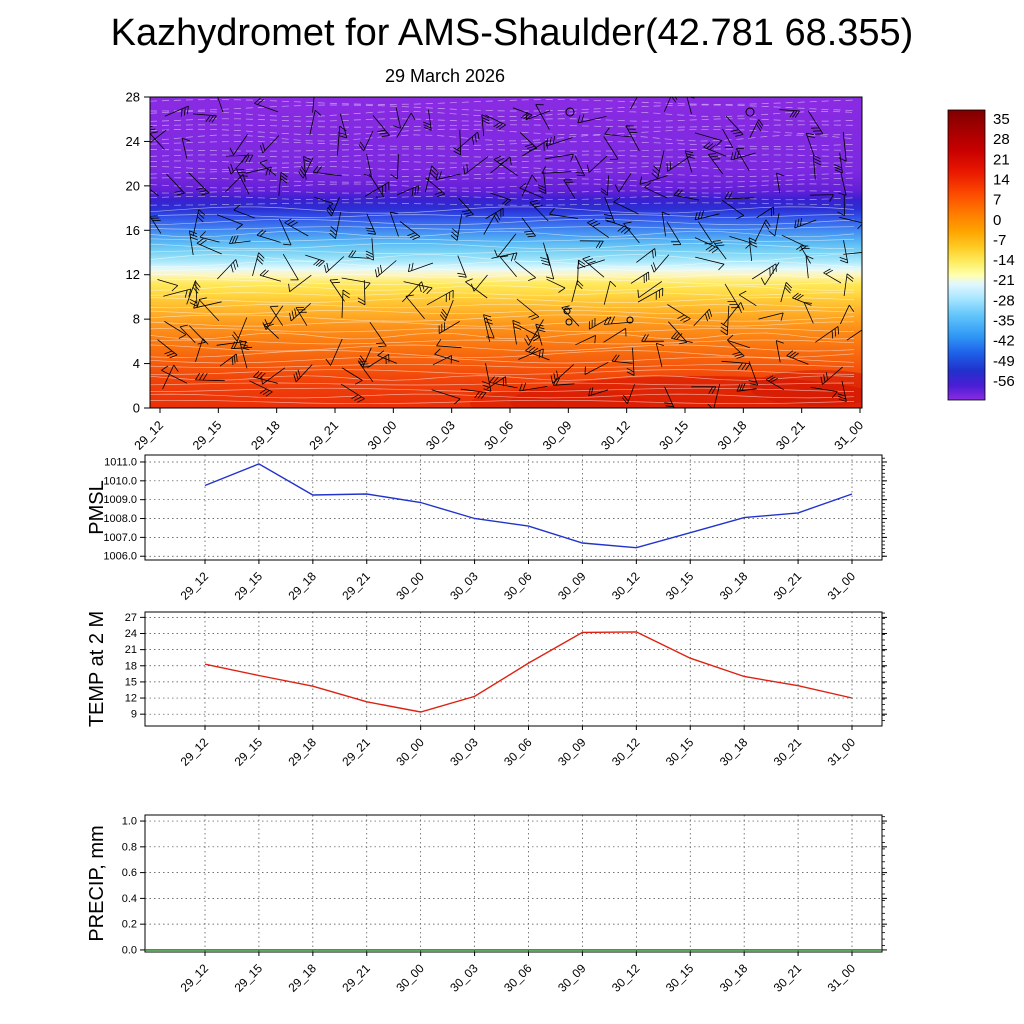  Describe the element at coordinates (528, 506) in the screenshot. I see `pmsl-series-line` at that location.